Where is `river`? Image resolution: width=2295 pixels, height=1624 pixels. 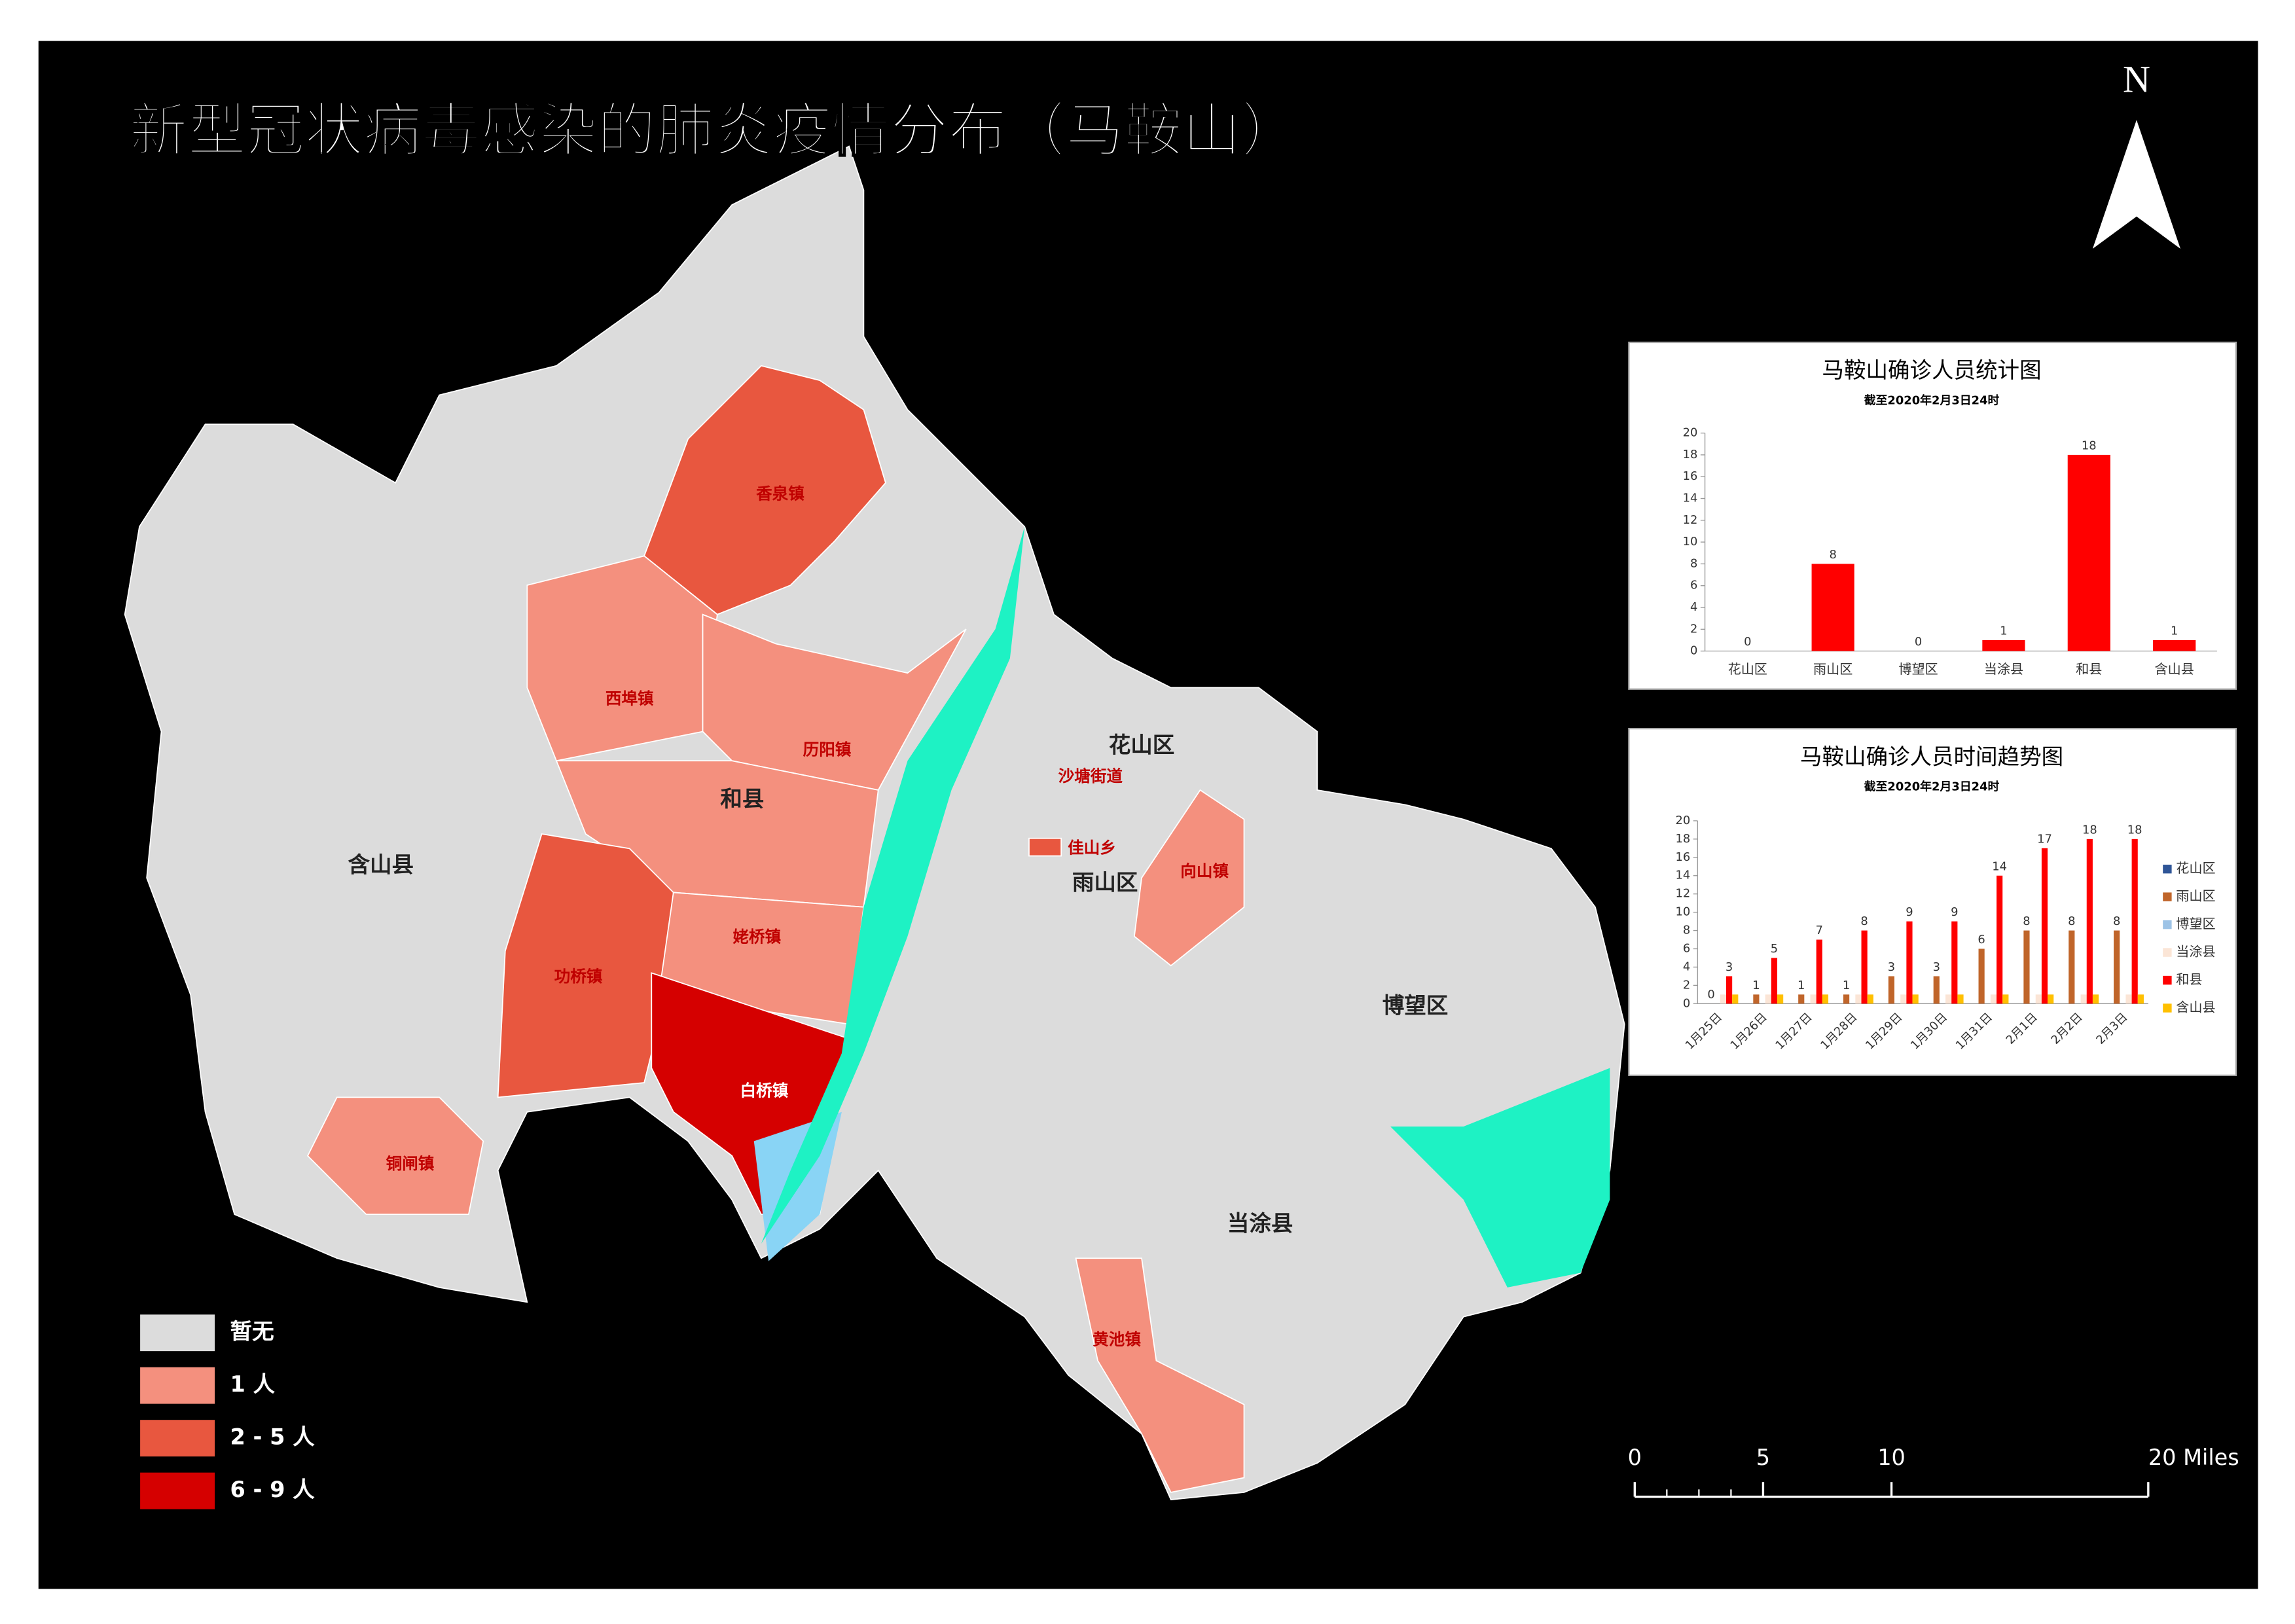 river is located at coordinates (893, 885).